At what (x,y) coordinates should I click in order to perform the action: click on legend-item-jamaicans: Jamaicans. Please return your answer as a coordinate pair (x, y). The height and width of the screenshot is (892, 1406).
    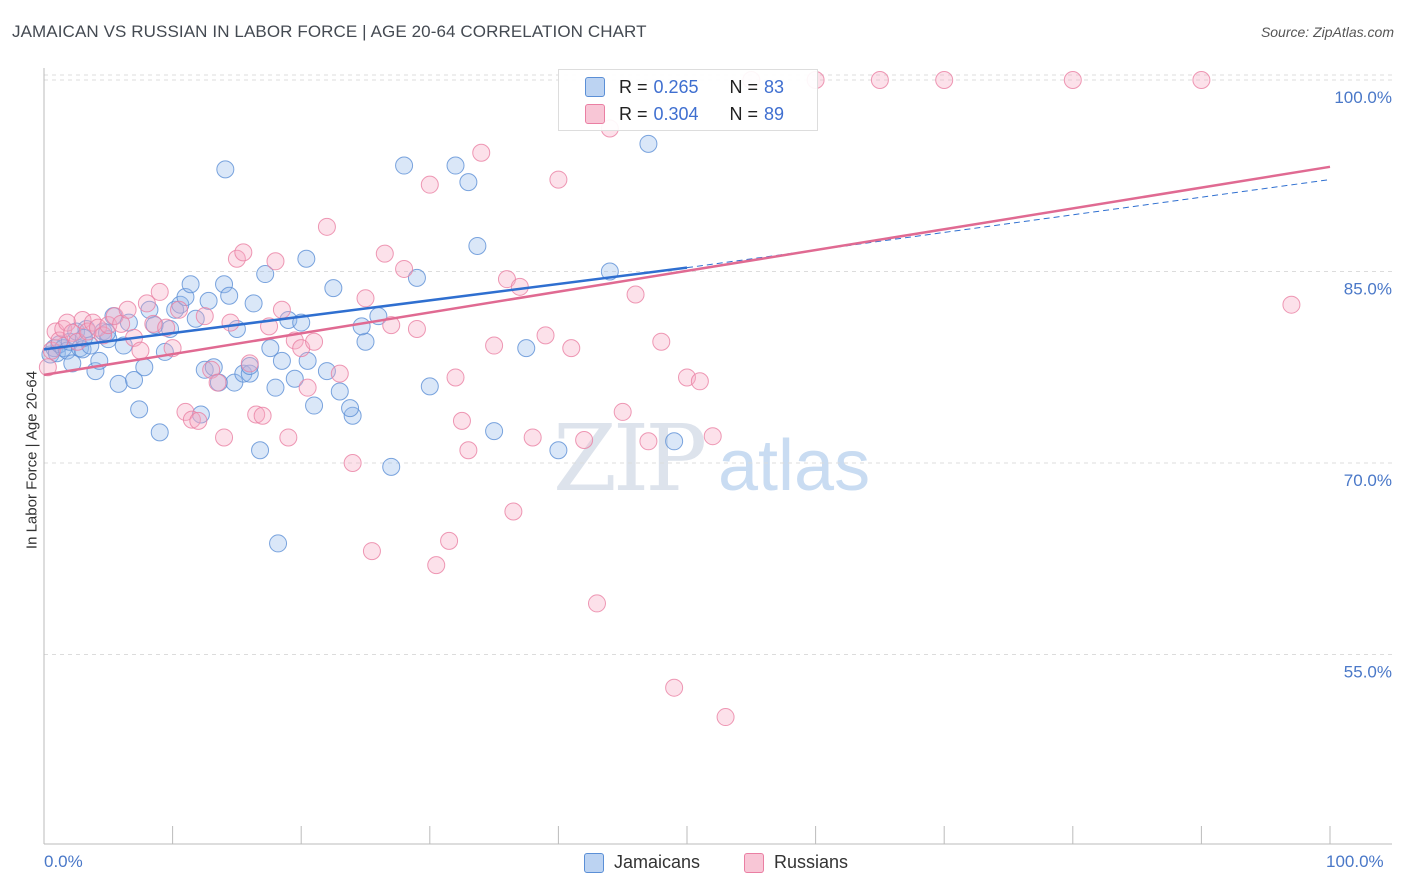
    Looking at the image, I should click on (642, 862).